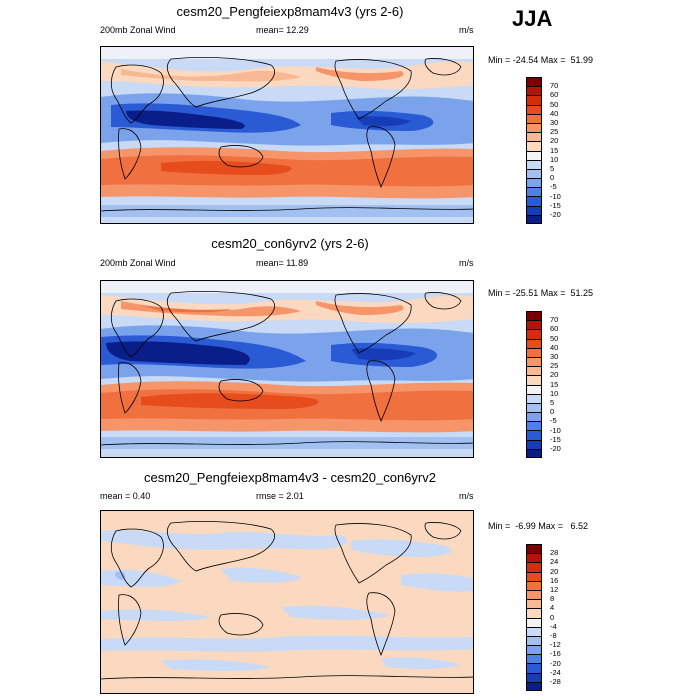  What do you see at coordinates (466, 30) in the screenshot?
I see `panel-1-units: m/s` at bounding box center [466, 30].